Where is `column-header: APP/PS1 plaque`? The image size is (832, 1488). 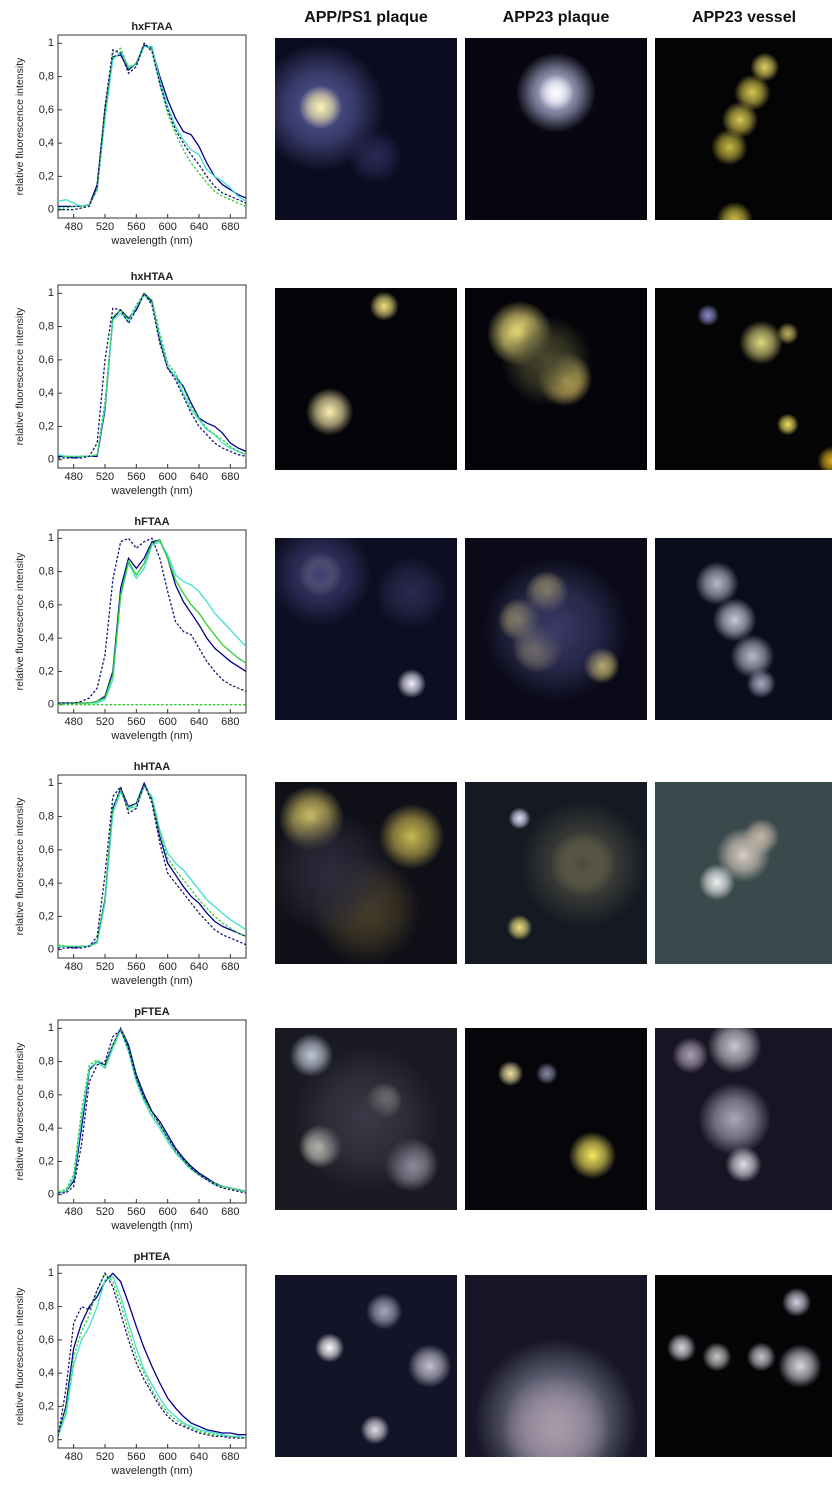 column-header: APP/PS1 plaque is located at coordinates (366, 17).